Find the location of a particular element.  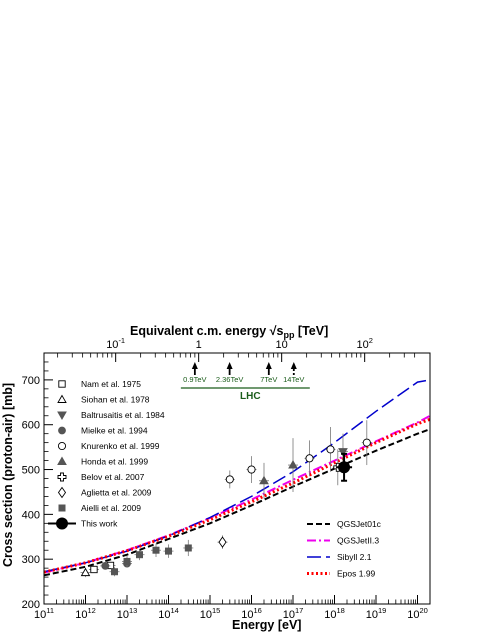

y-tick-label-0: 200 is located at coordinates (31, 605).